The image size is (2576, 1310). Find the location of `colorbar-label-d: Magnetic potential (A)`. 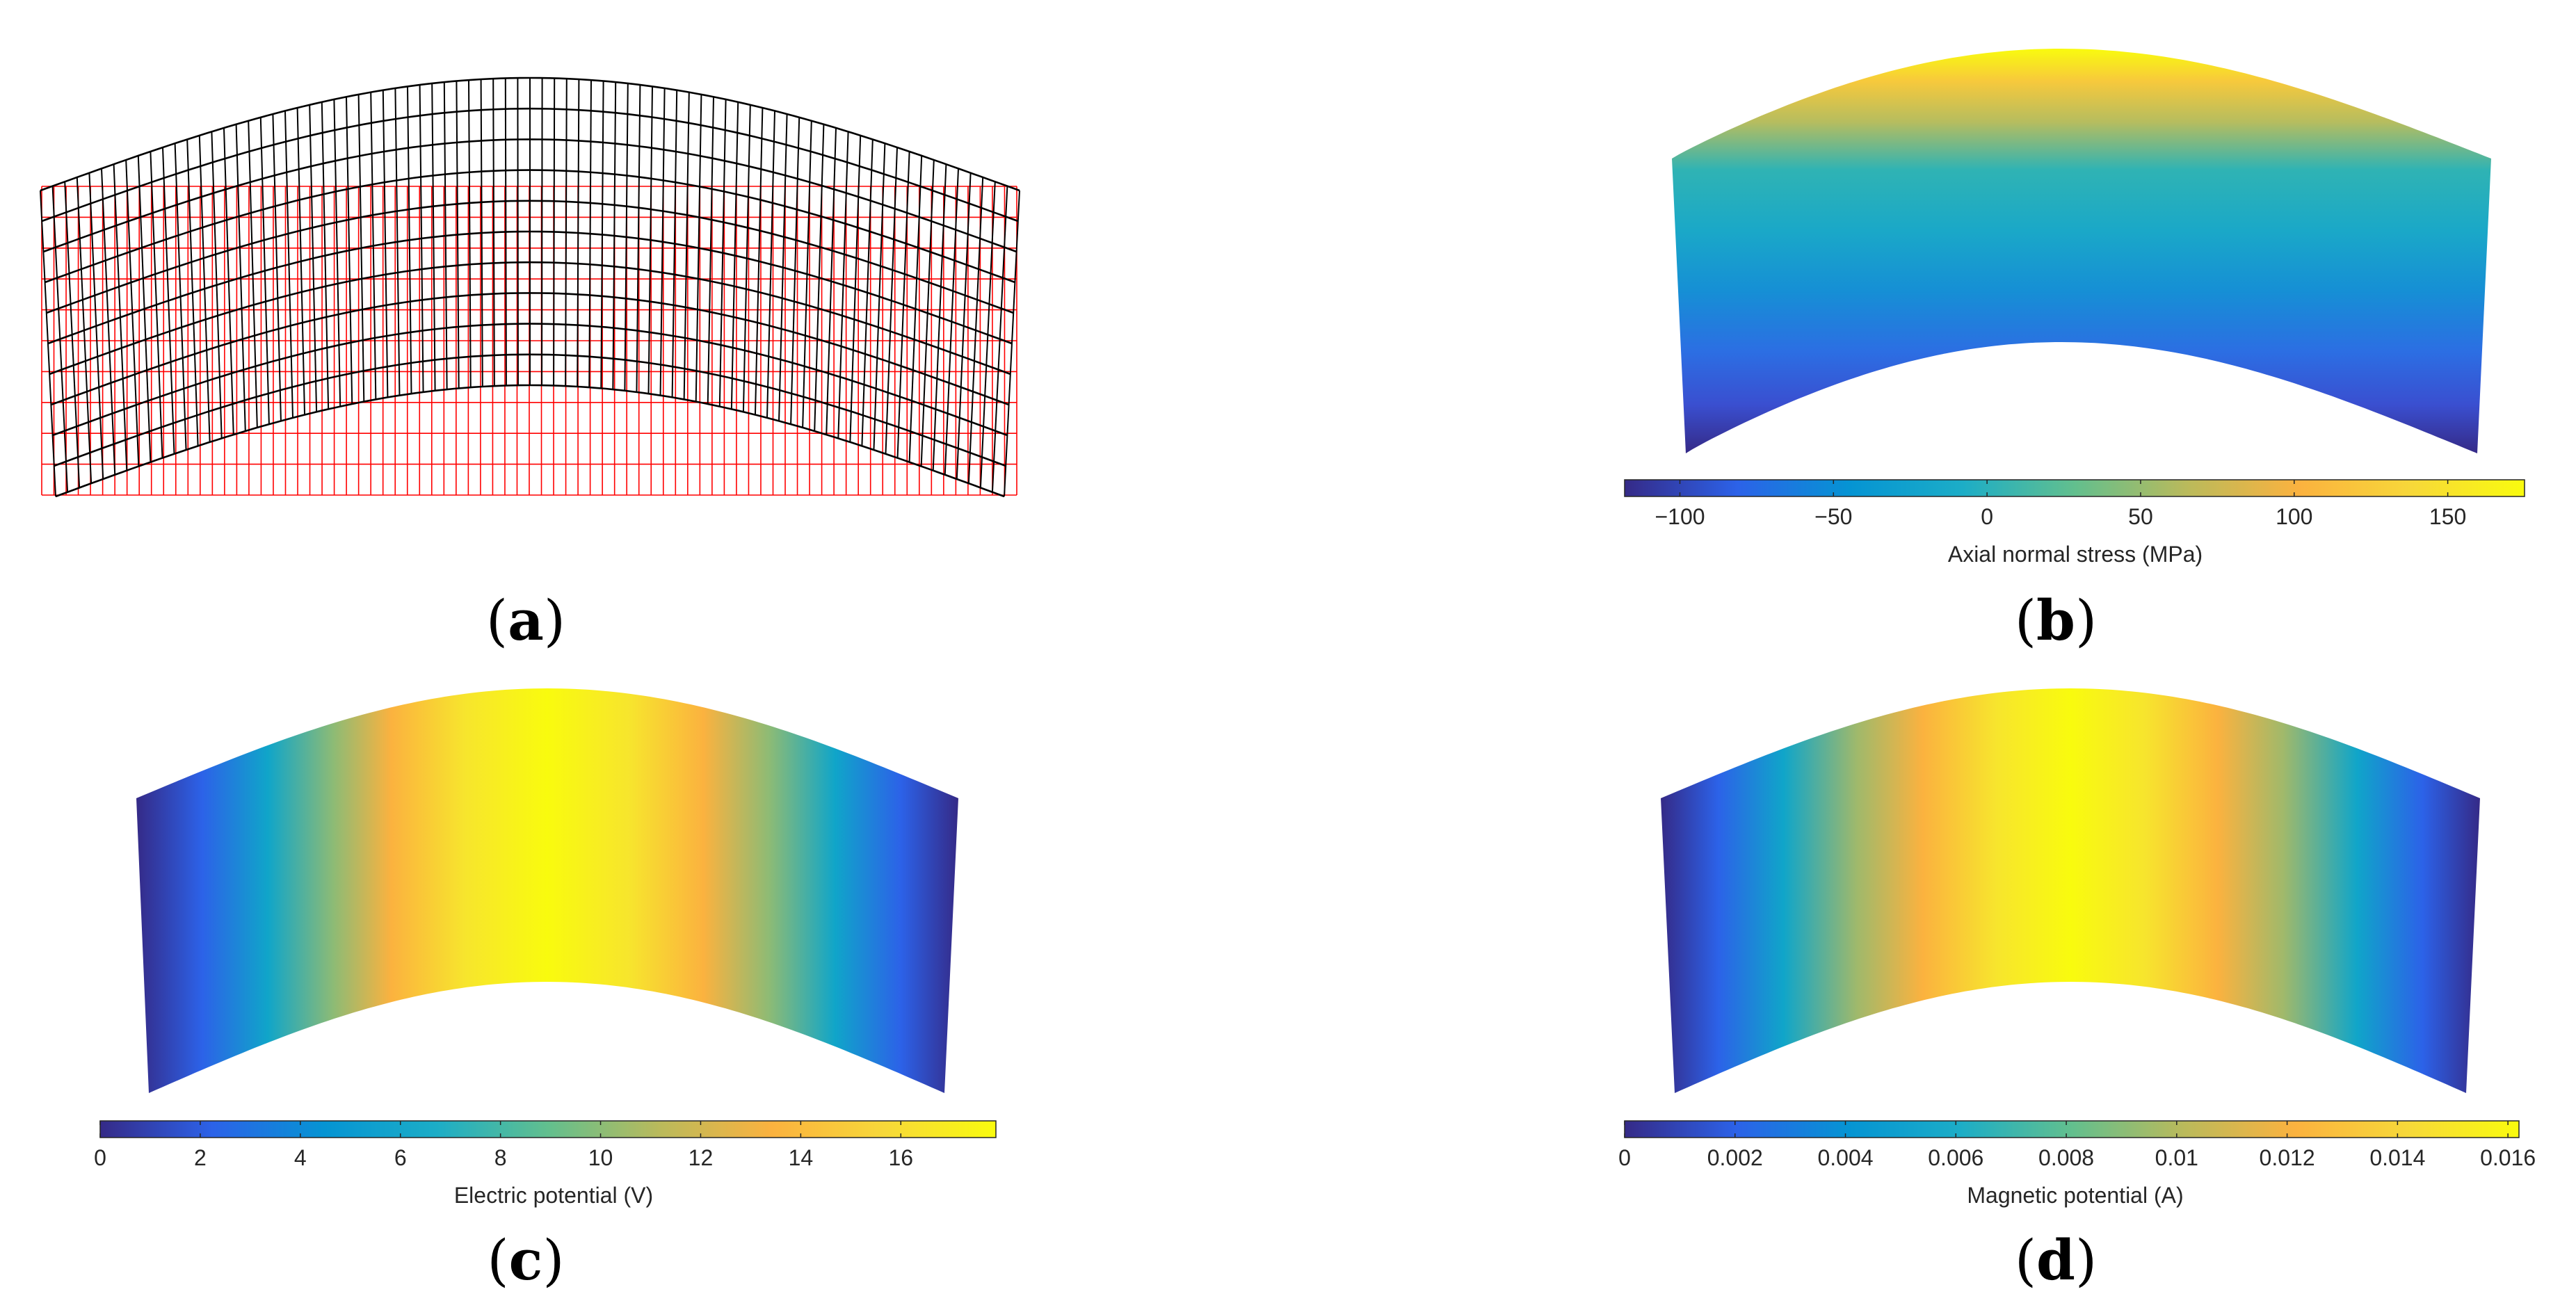

colorbar-label-d: Magnetic potential (A) is located at coordinates (2075, 1195).